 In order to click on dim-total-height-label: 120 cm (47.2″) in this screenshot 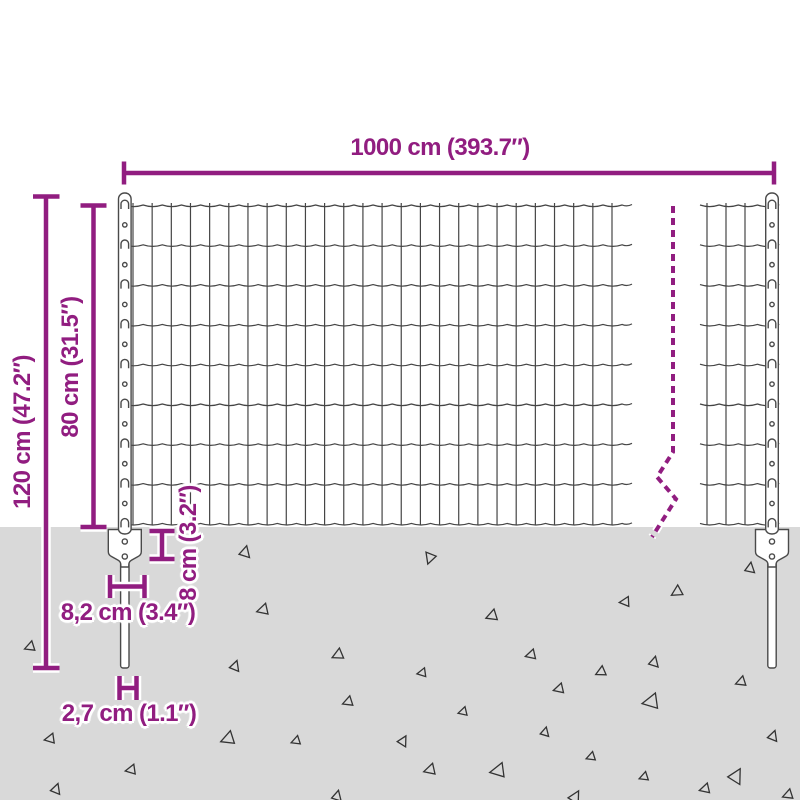, I will do `click(22, 432)`.